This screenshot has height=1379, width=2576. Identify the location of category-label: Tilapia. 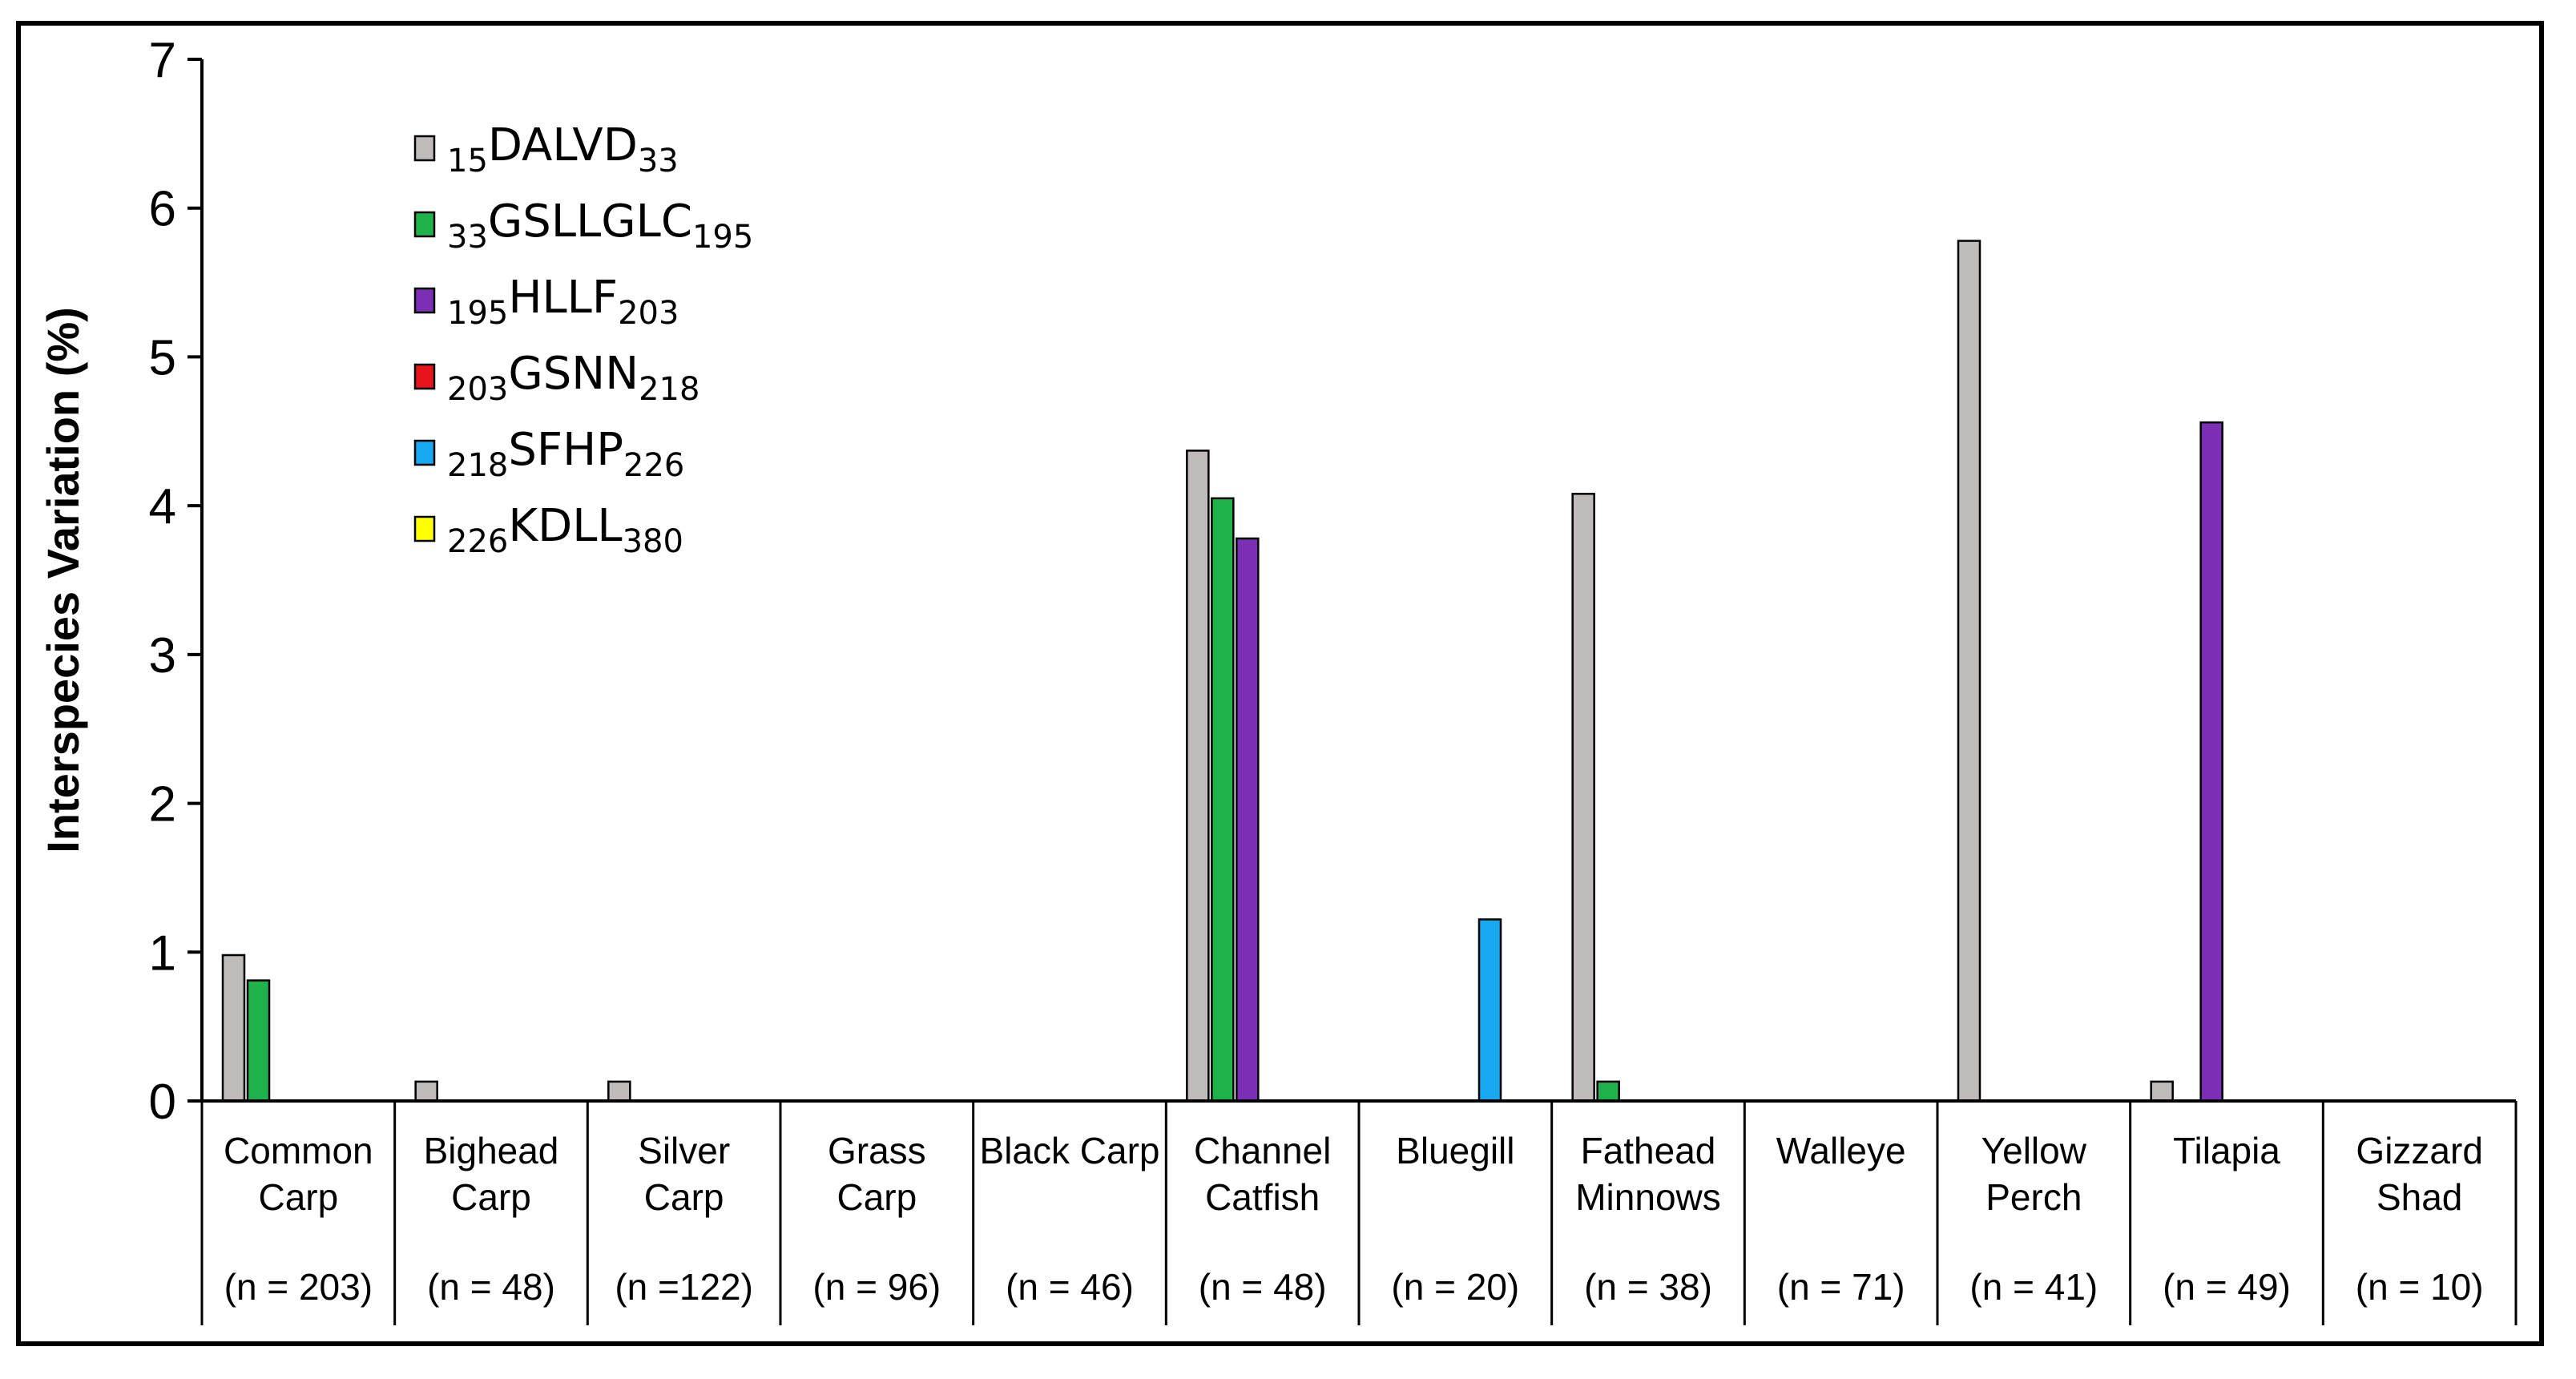
(2226, 1150).